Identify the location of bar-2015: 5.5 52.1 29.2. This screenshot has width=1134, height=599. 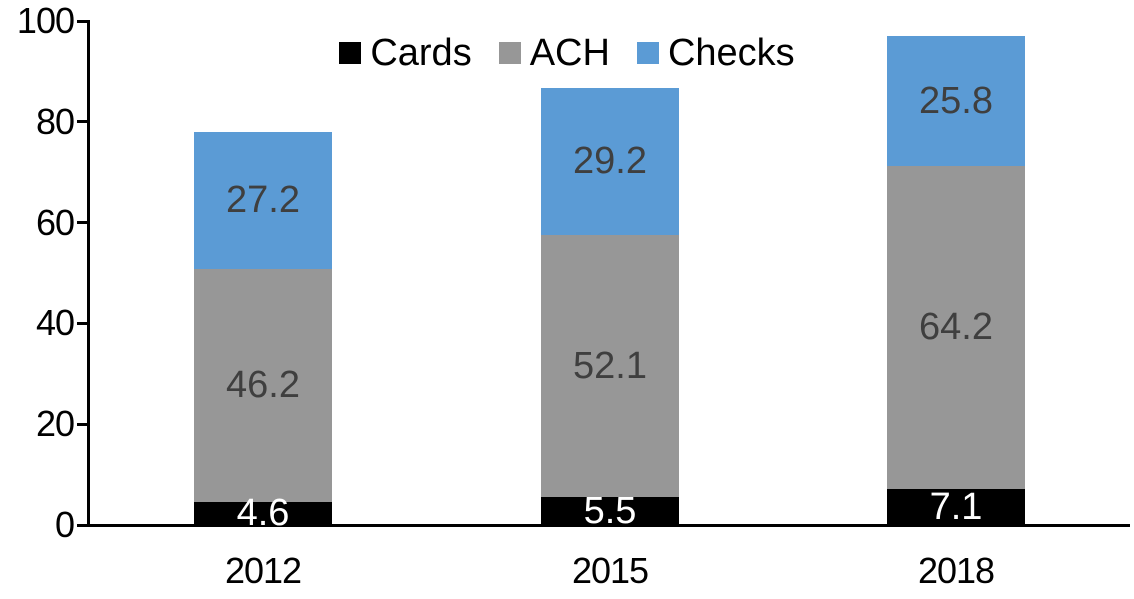
(610, 308).